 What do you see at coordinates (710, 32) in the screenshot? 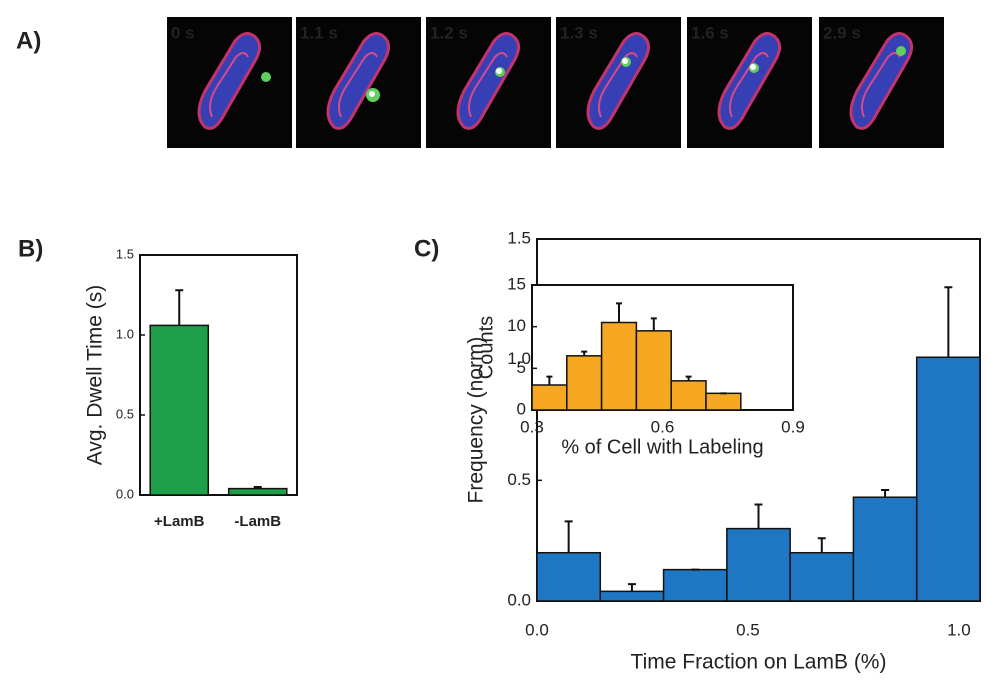
I see `time-label: 1.6 s` at bounding box center [710, 32].